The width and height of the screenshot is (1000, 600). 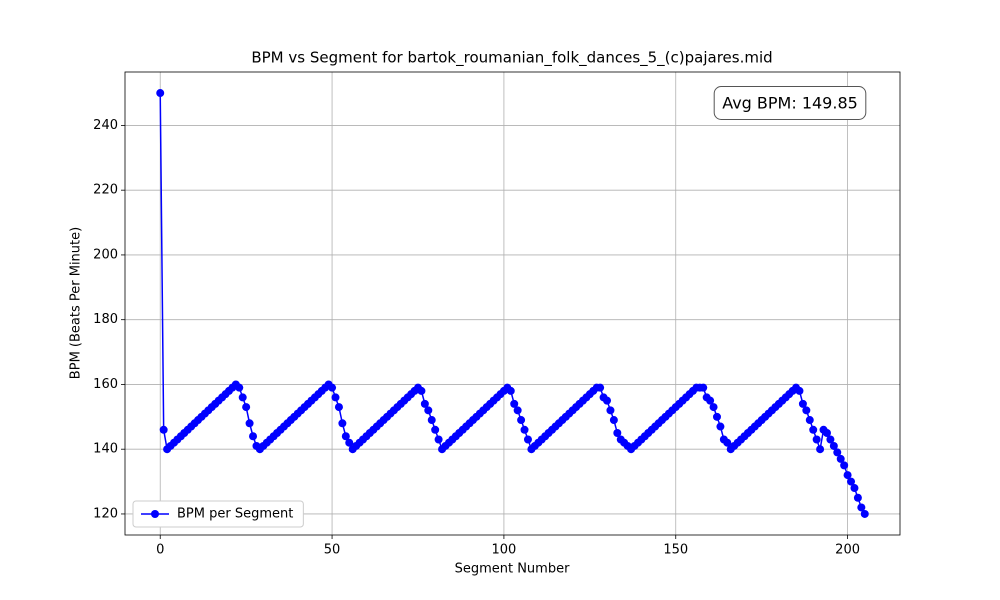 I want to click on x-tick-label: 50, so click(x=332, y=550).